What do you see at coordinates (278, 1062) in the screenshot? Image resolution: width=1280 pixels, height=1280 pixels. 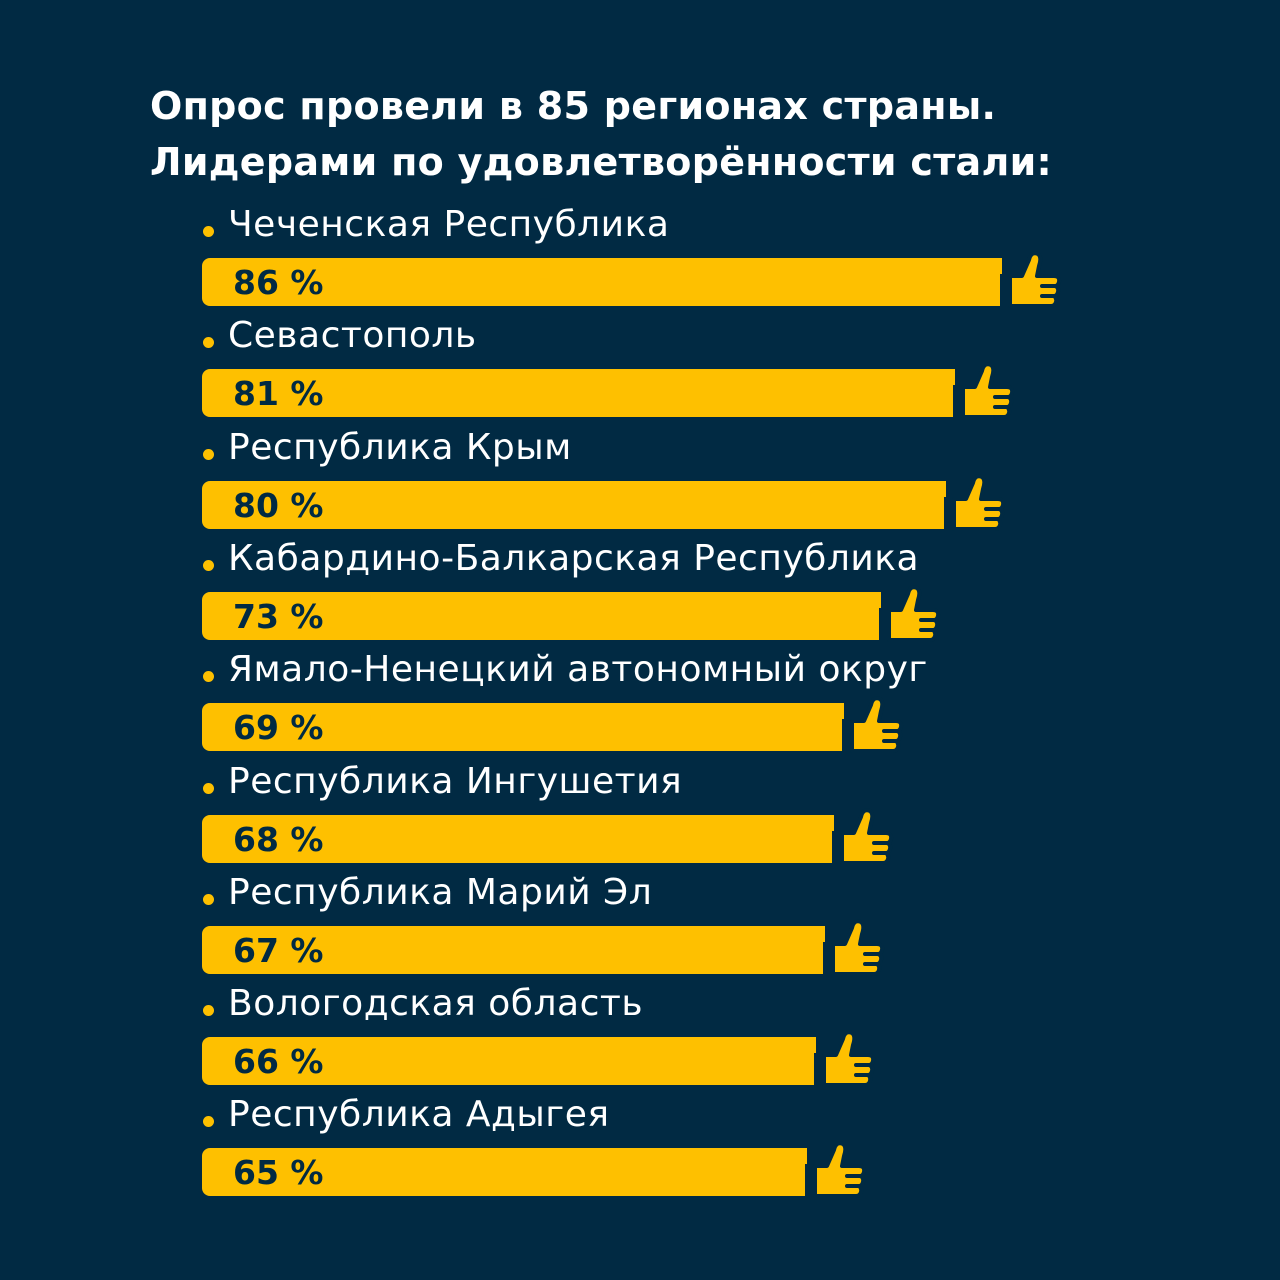 I see `data-label: 66 %` at bounding box center [278, 1062].